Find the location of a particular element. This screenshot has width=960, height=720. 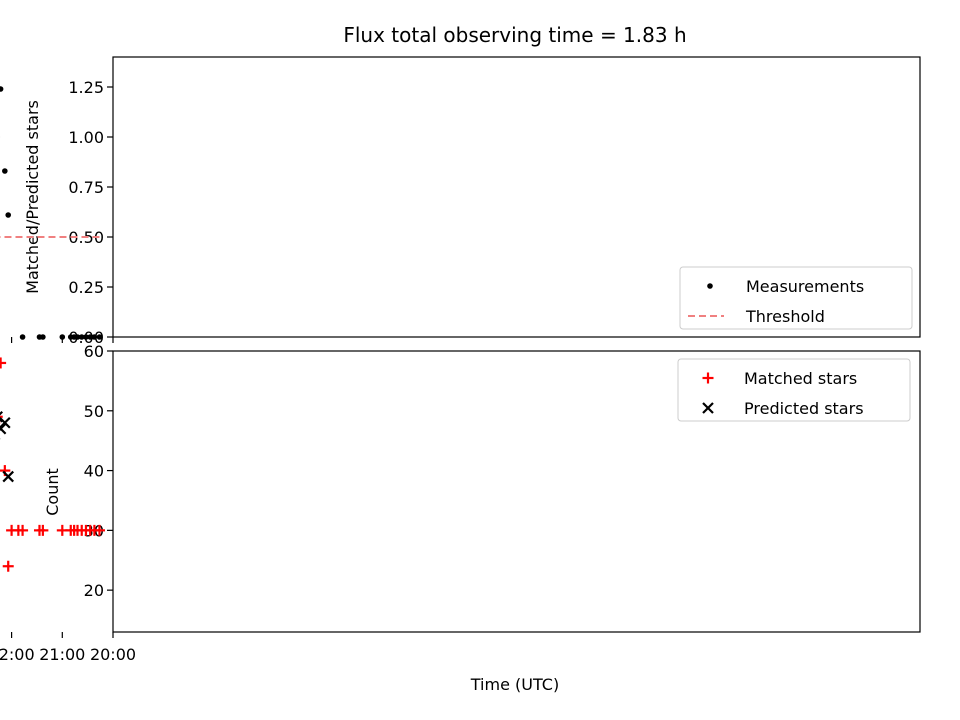

x-axis-label: Time (UTC) is located at coordinates (514, 684).